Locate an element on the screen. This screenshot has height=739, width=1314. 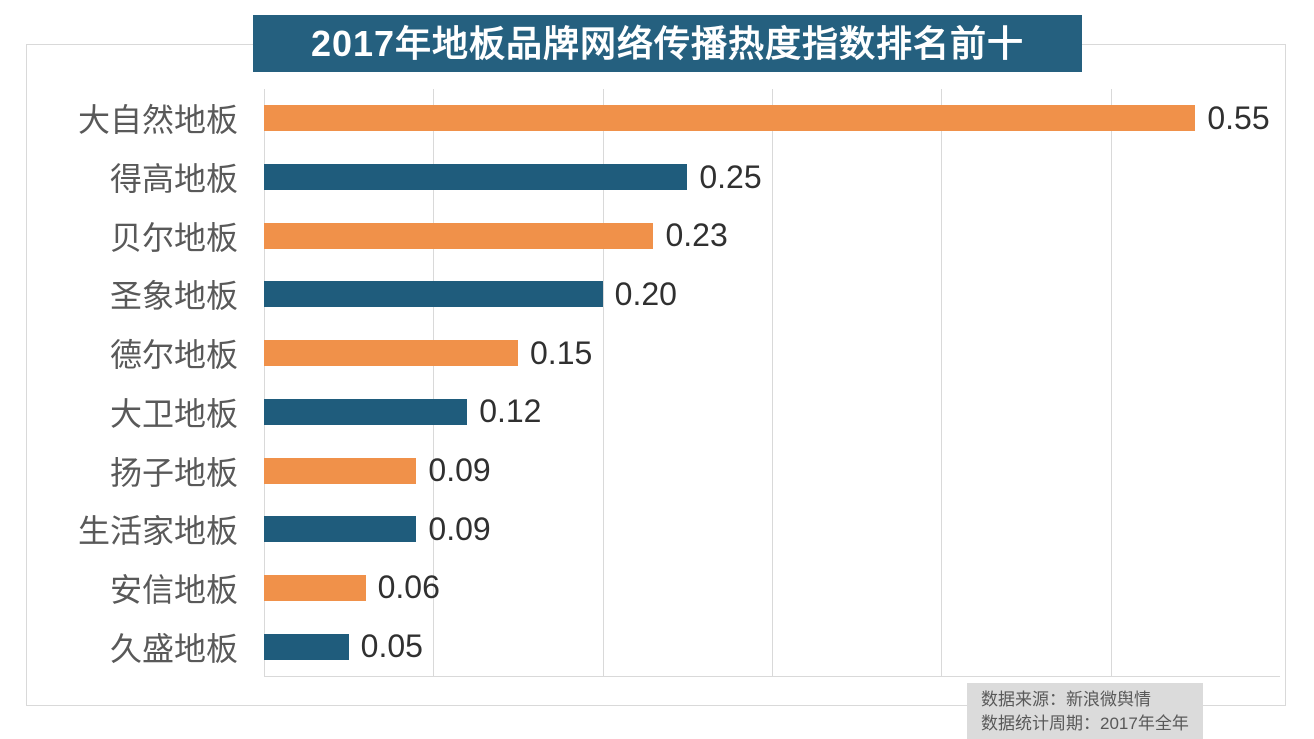
bar-row: 得高地板 0.25 is located at coordinates (653, 177).